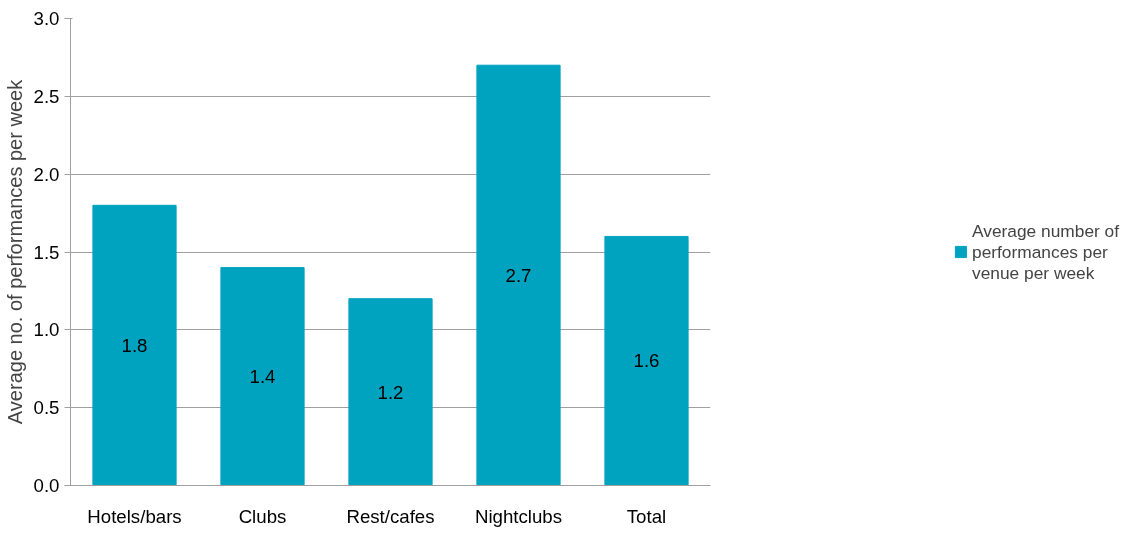 This screenshot has height=539, width=1132. I want to click on x-tick-label: Rest/cafes, so click(390, 516).